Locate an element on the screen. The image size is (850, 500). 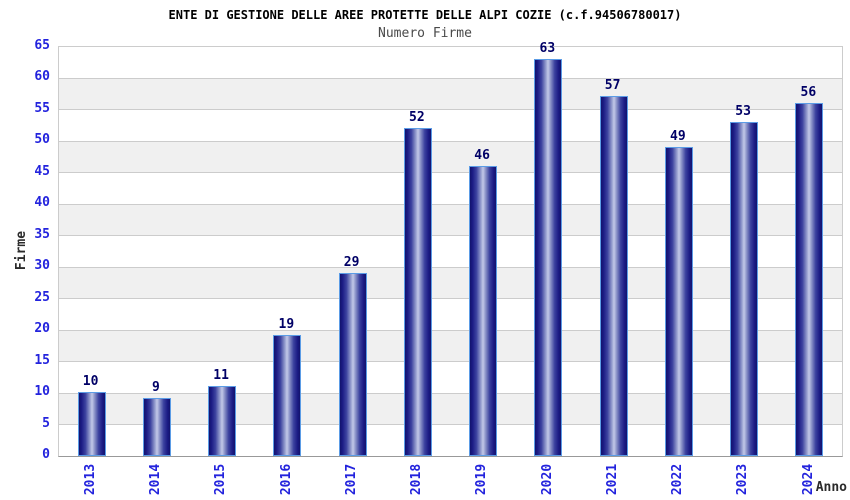
y-axis-title-text: Firme is located at coordinates (22, 250).